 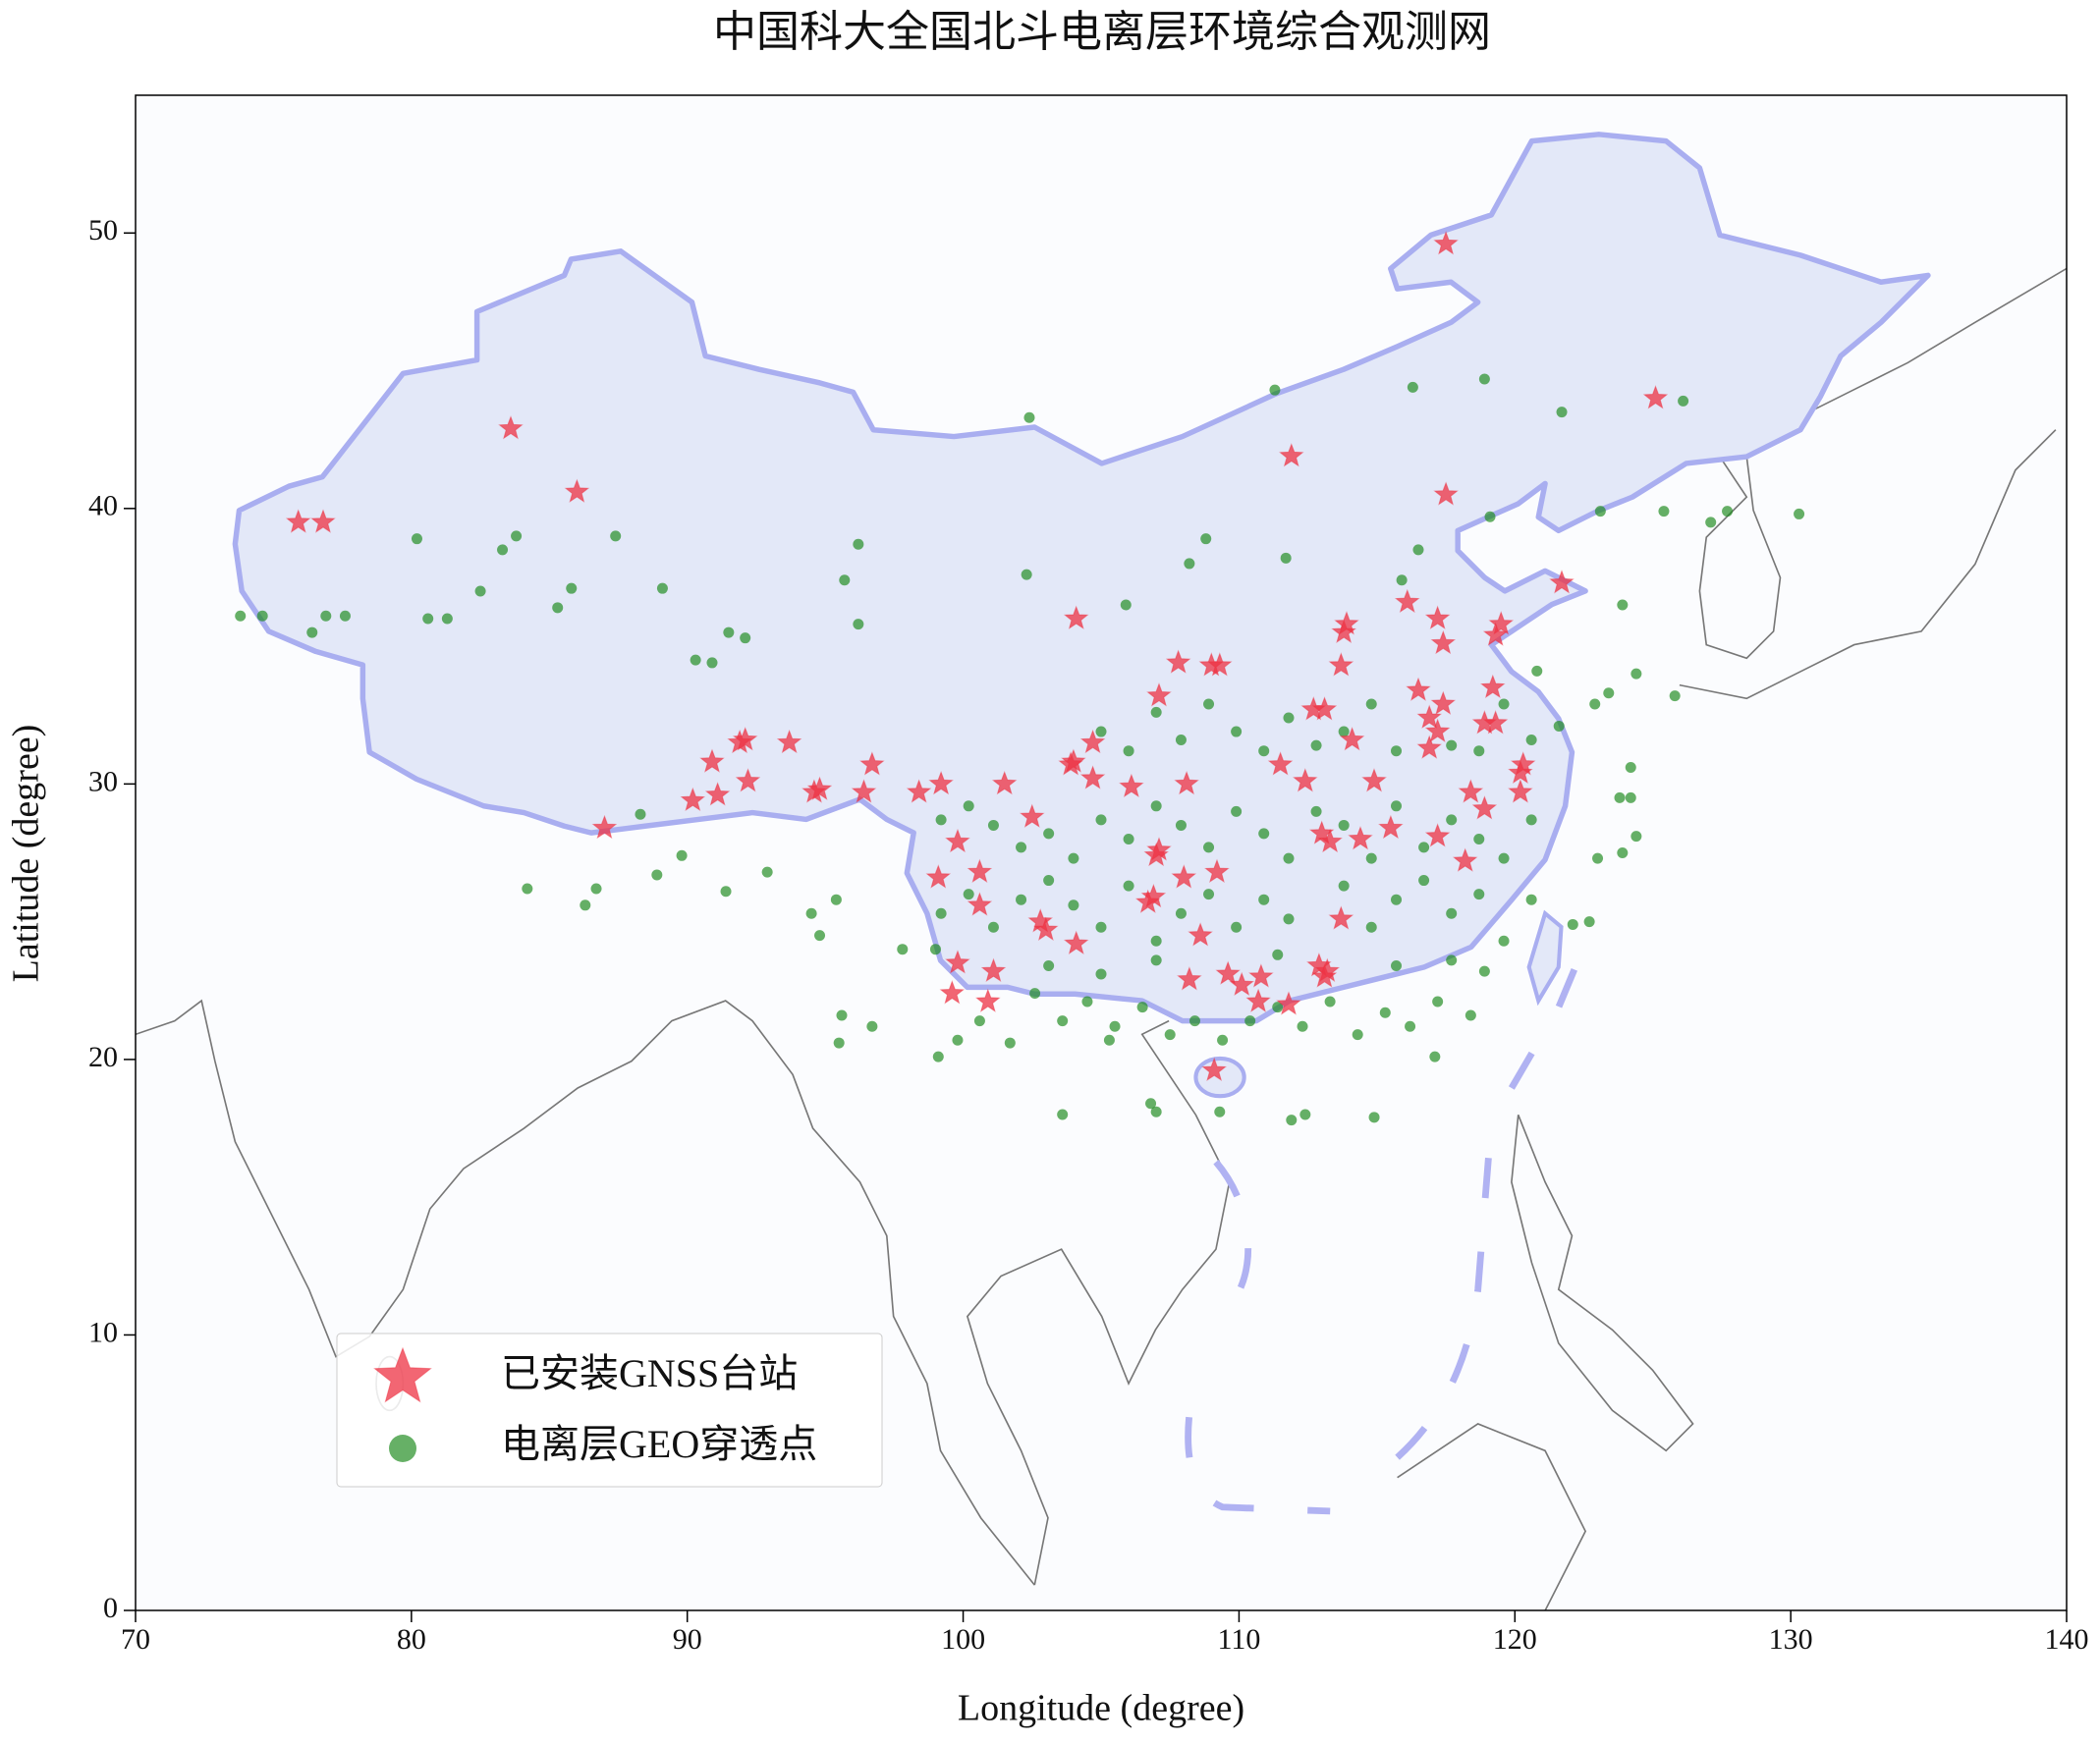 What do you see at coordinates (1102, 32) in the screenshot?
I see `chart-title: 中国科大全国北斗电离层环境综合观测网` at bounding box center [1102, 32].